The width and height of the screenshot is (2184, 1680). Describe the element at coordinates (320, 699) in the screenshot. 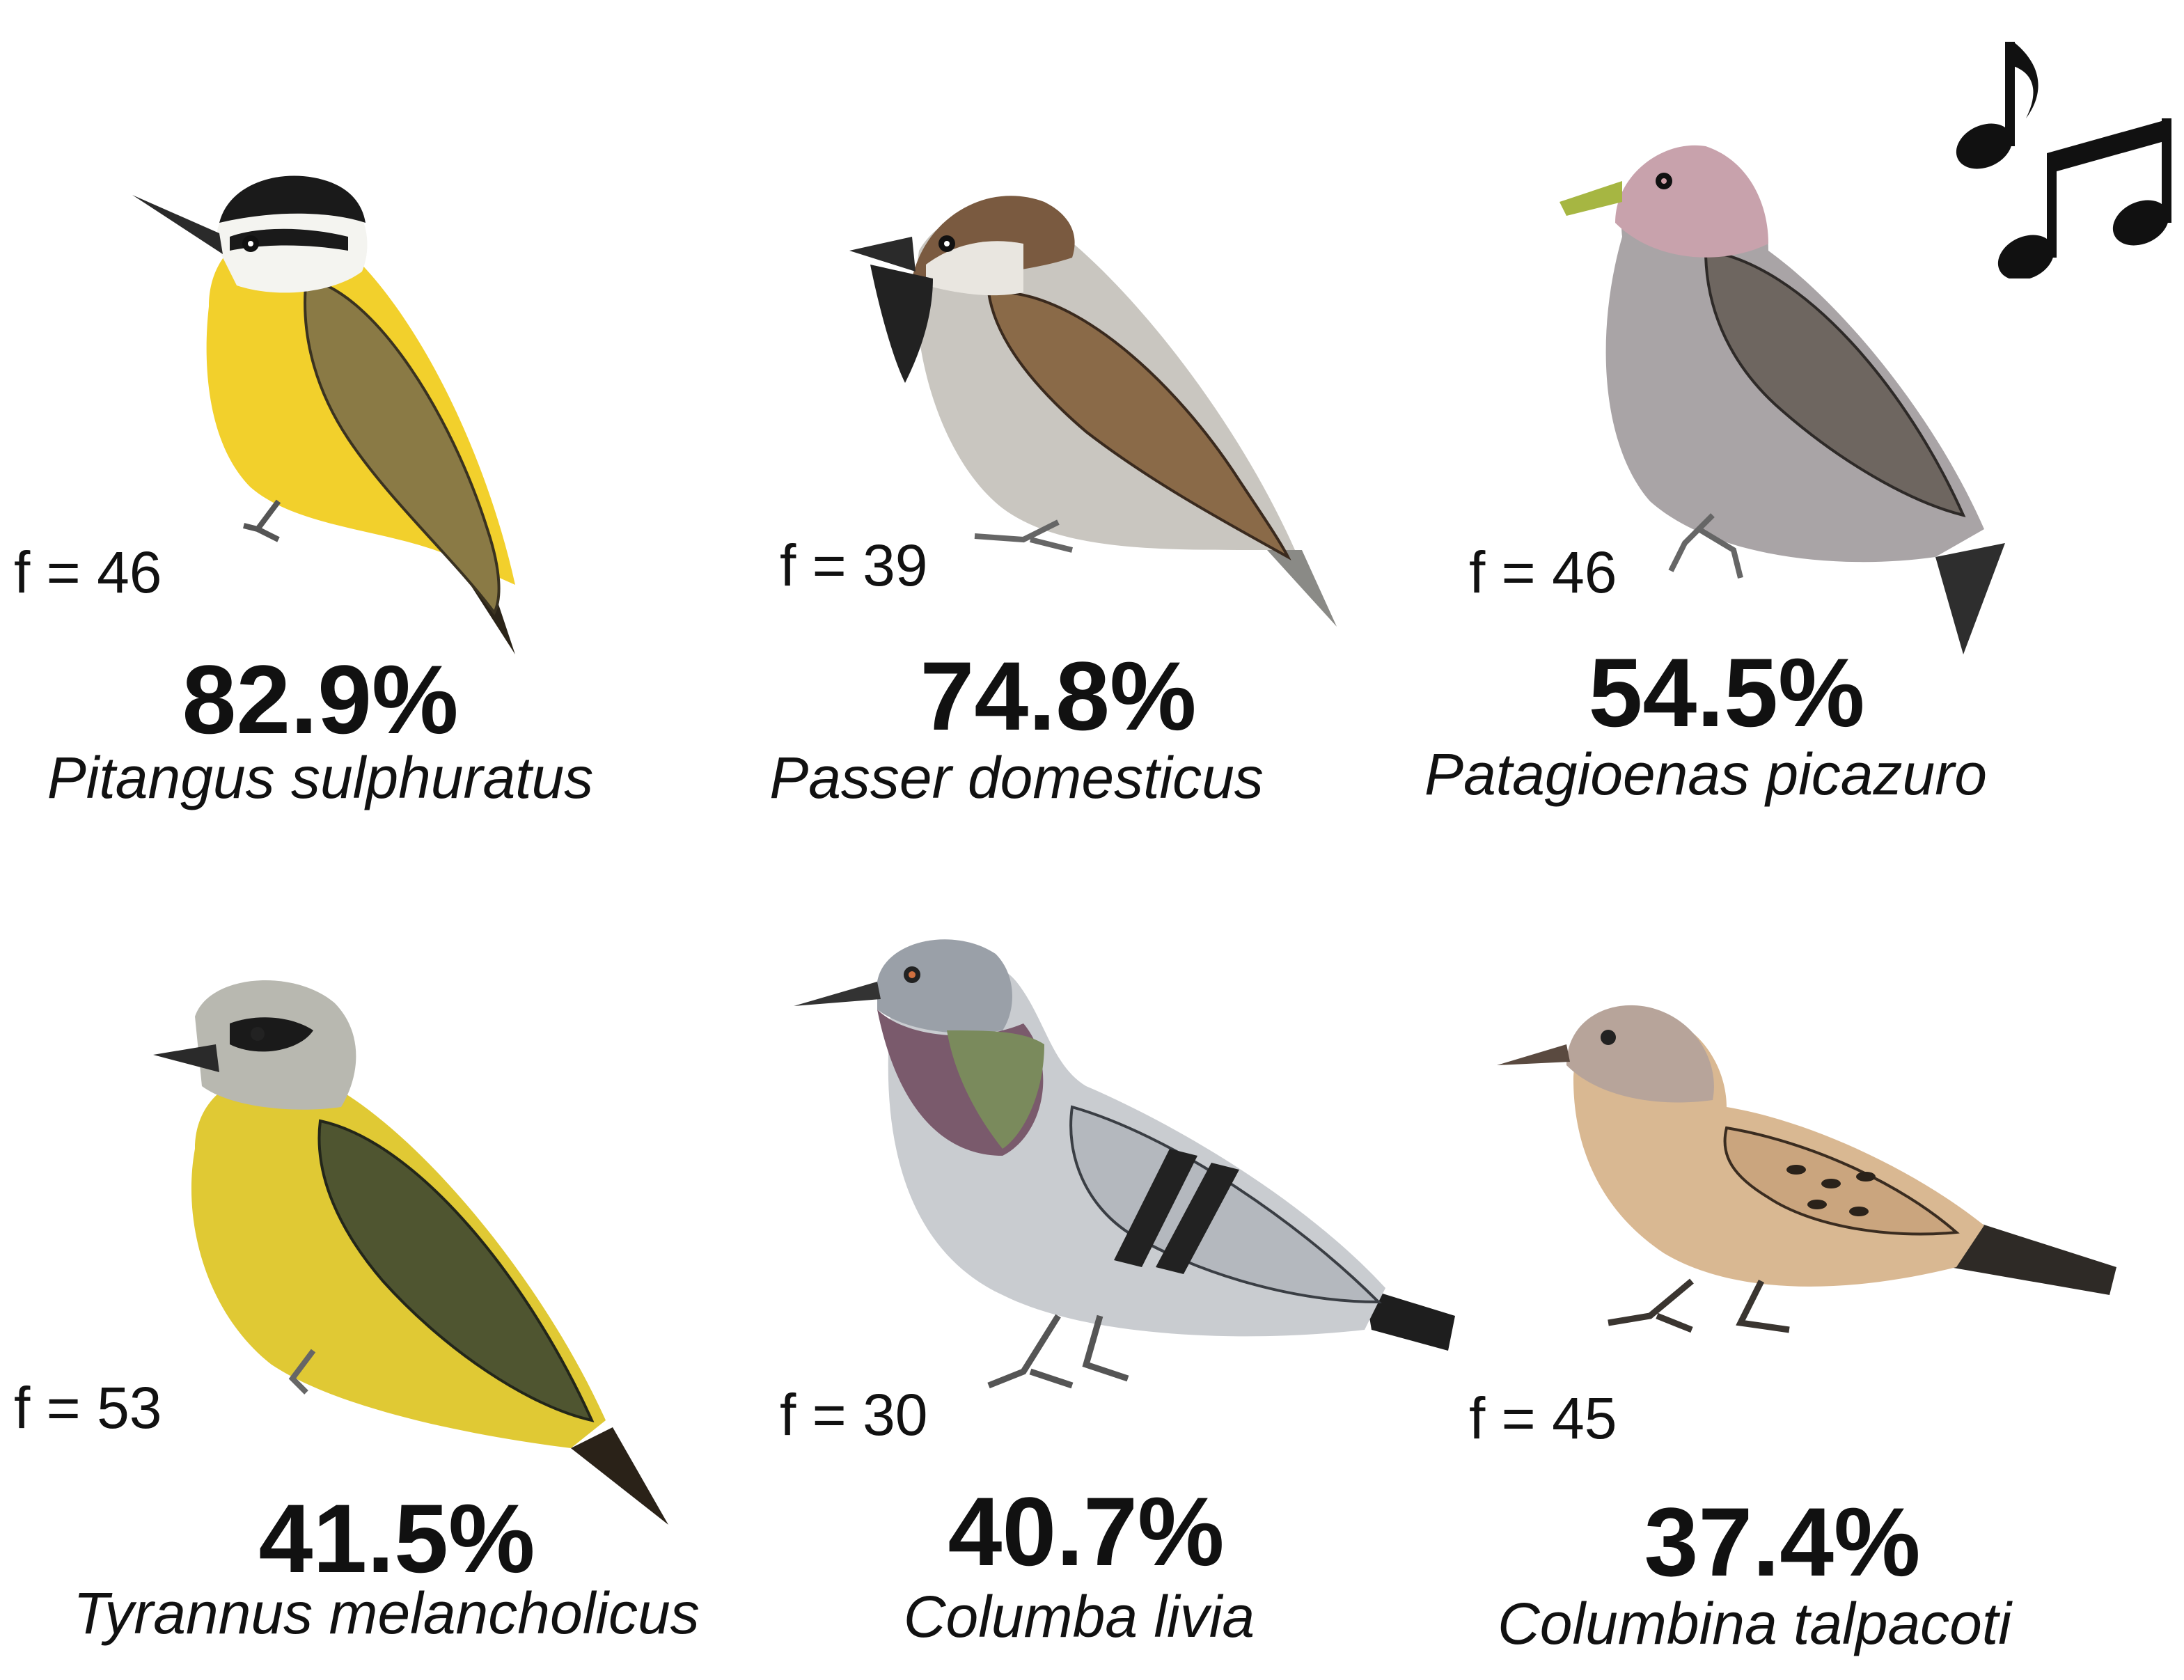

I see `percentage-value: 82.9%` at that location.